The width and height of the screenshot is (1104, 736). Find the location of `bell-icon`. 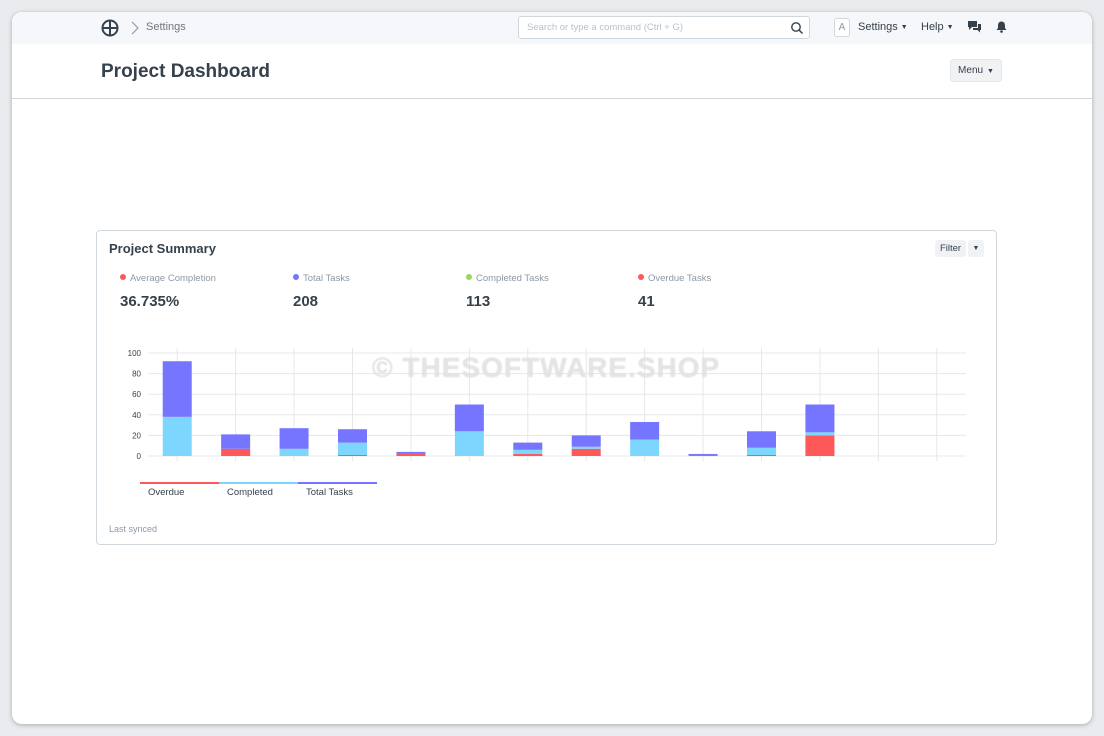

bell-icon is located at coordinates (1001, 27).